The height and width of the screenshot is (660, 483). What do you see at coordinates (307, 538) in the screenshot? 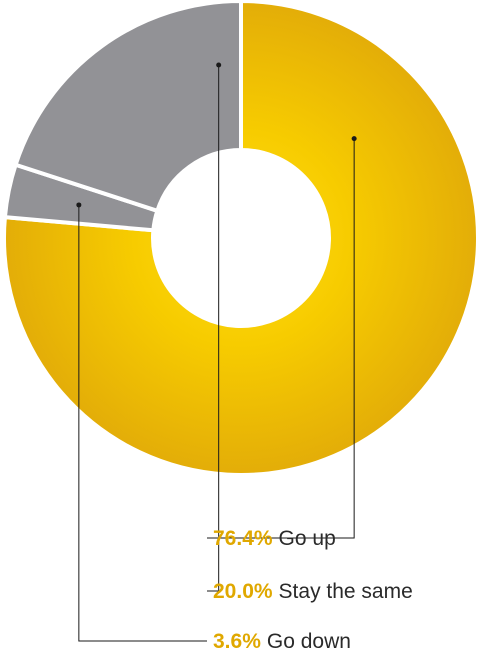
I see `slice-name-go-up: Go up` at bounding box center [307, 538].